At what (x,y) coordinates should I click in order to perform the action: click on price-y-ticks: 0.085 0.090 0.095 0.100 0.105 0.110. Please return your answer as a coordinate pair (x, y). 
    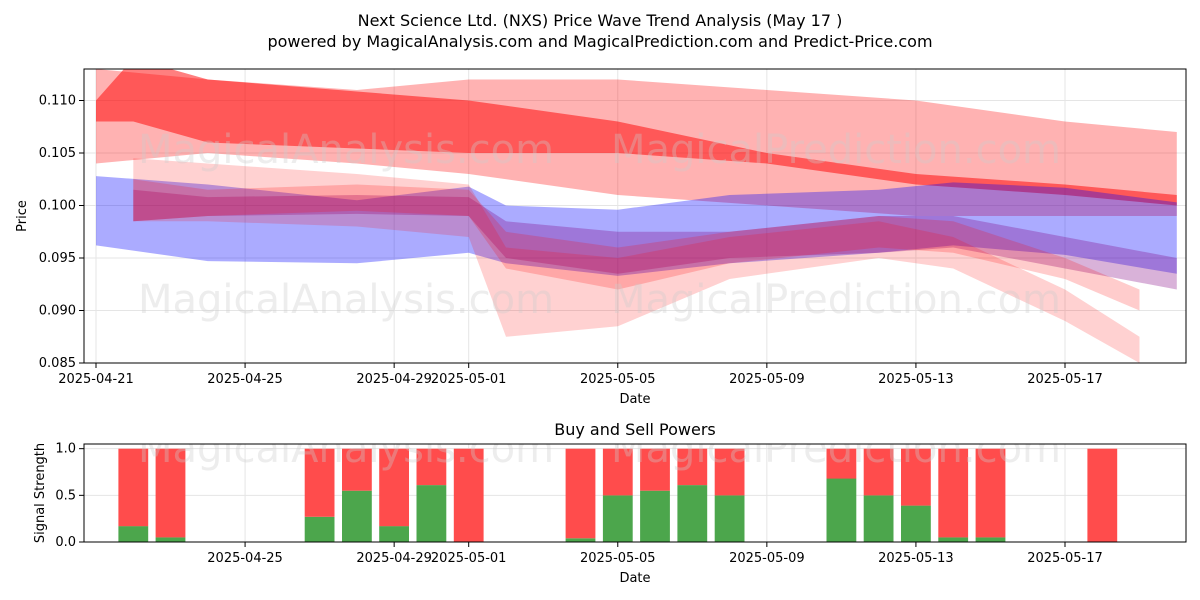
    Looking at the image, I should click on (61, 232).